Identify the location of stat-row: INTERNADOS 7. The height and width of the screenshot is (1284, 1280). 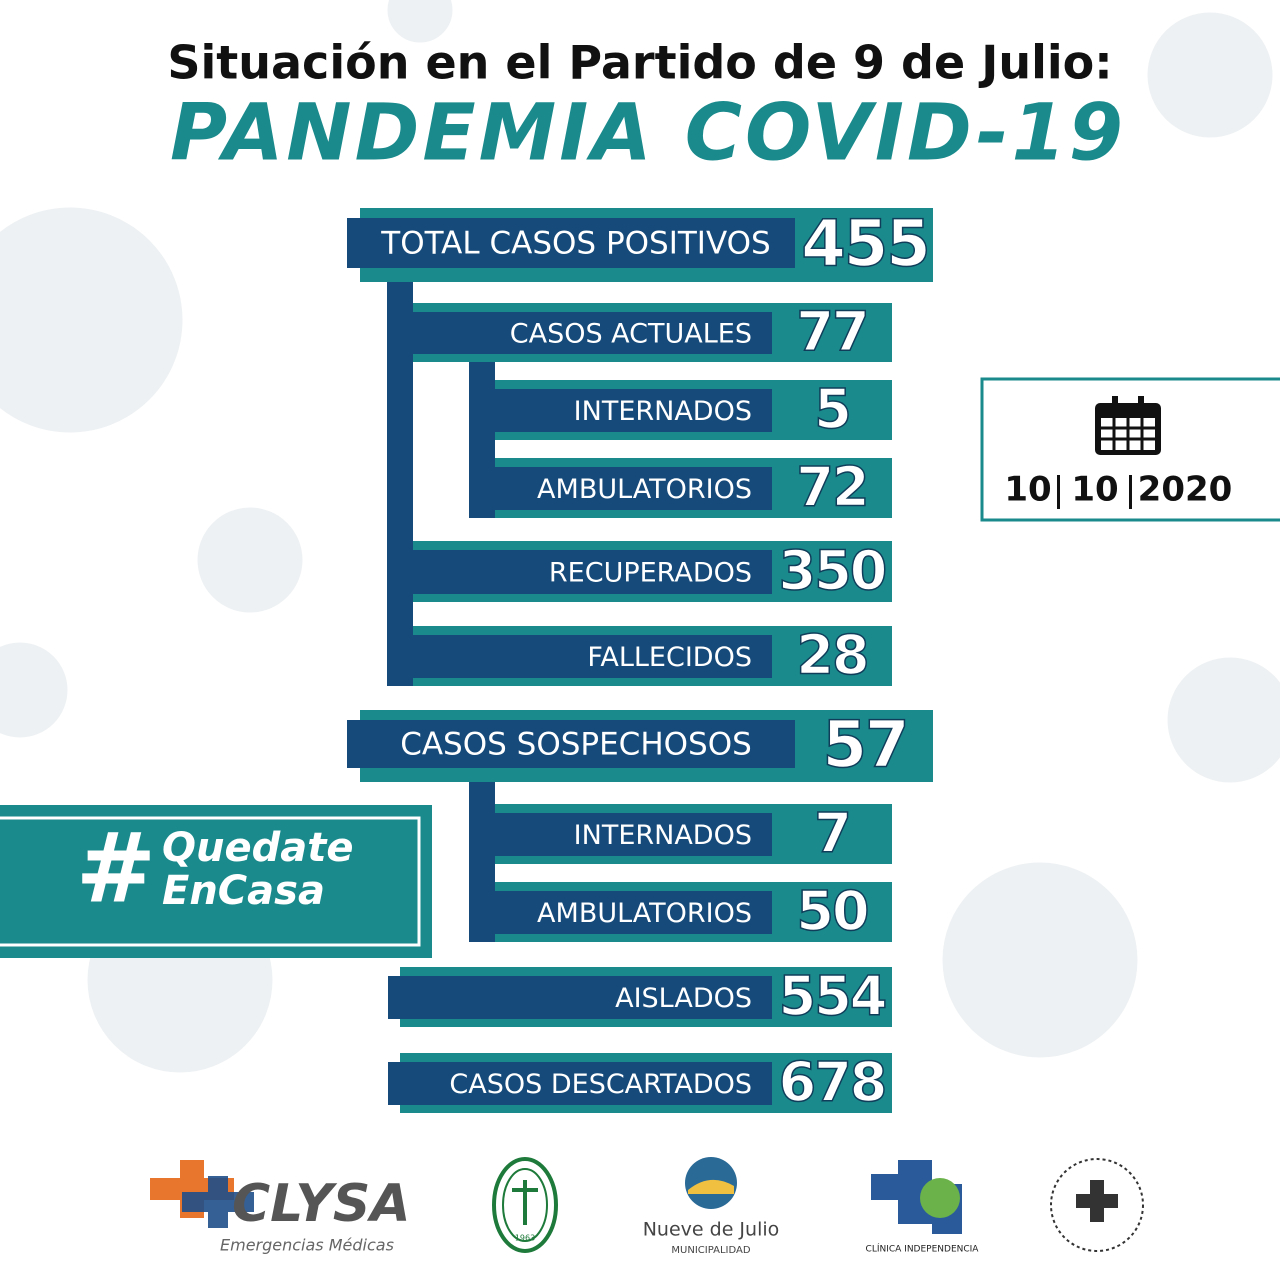
(693, 833).